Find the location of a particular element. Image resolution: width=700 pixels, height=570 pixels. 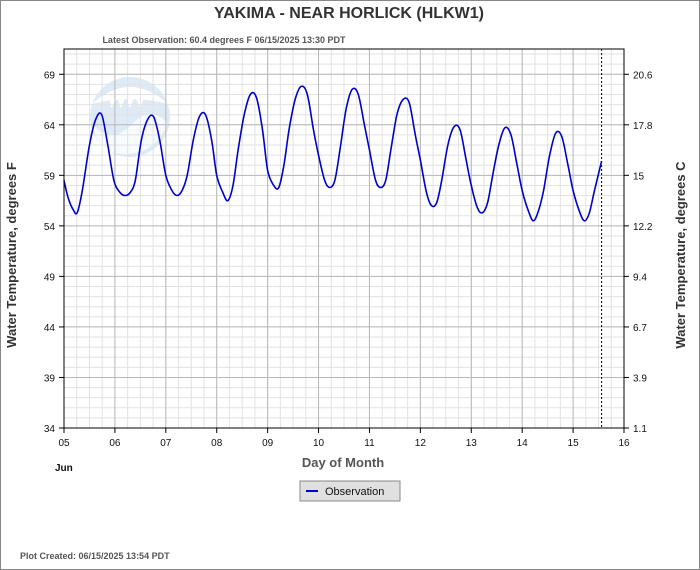

y-tick-right-label: 12.2 is located at coordinates (643, 227).